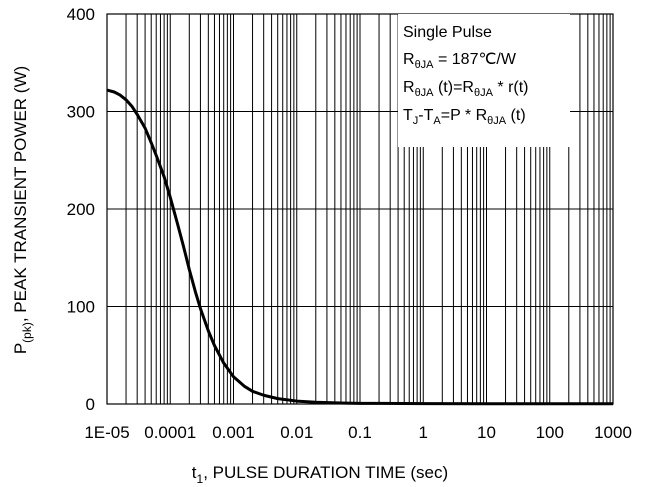  I want to click on y-tick-label: 200, so click(81, 209).